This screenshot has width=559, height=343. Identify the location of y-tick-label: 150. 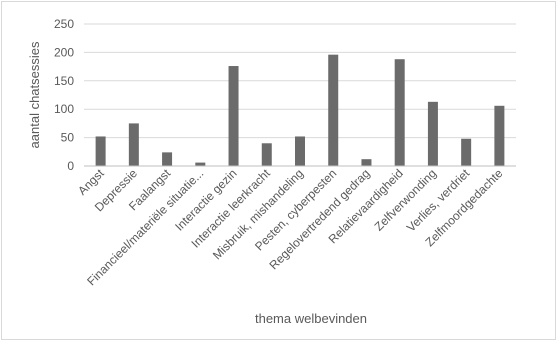
(64, 81).